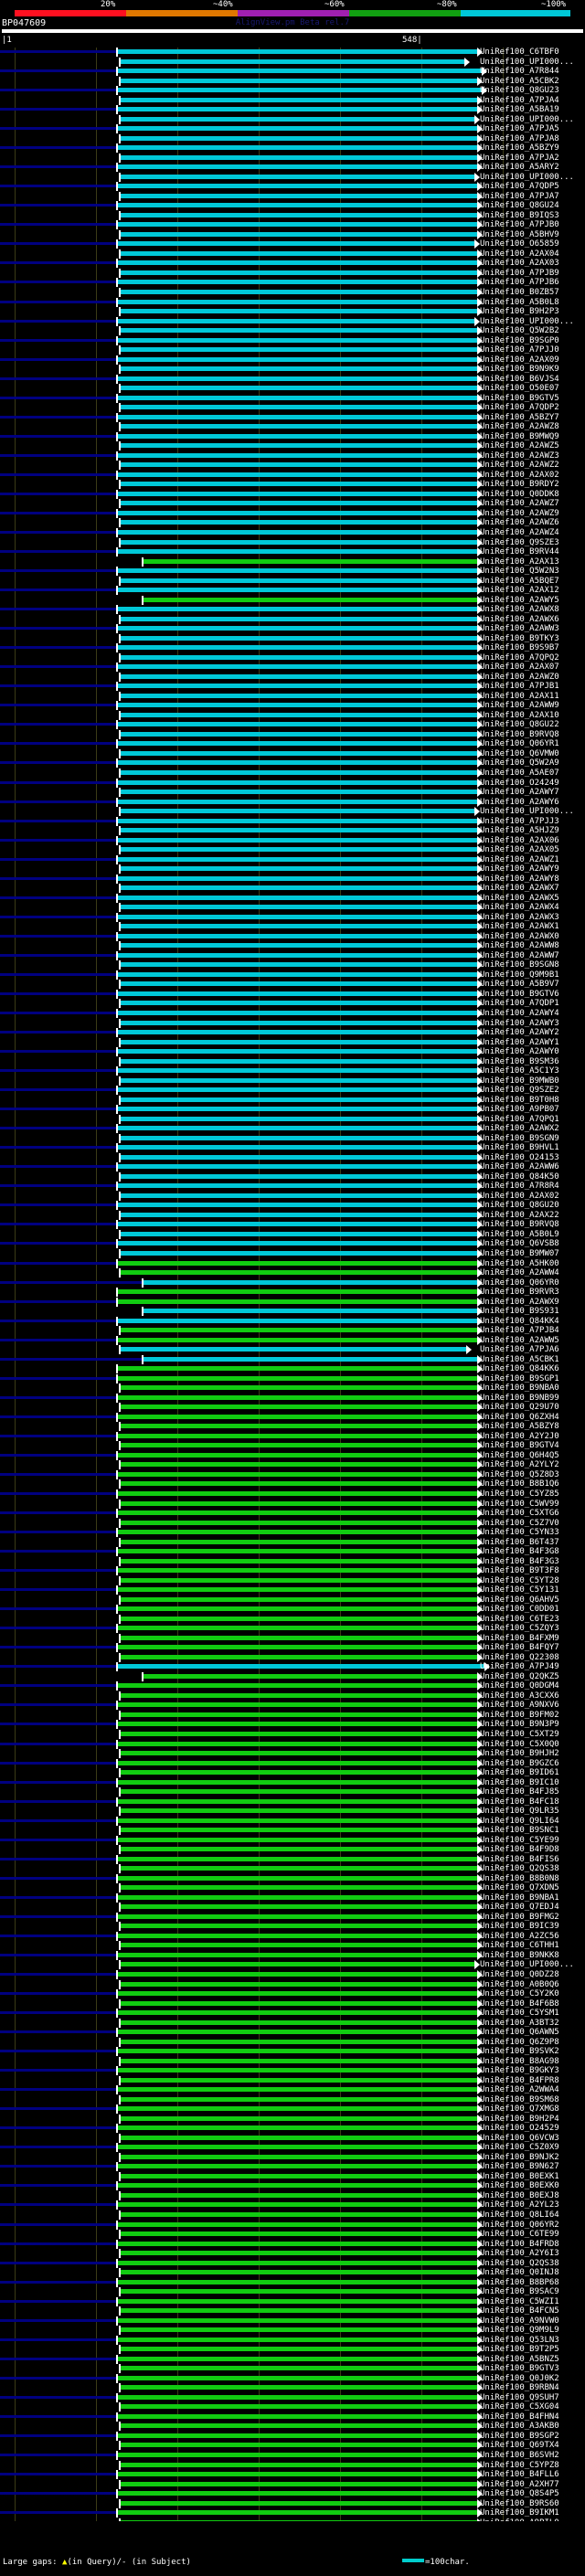 Image resolution: width=585 pixels, height=2576 pixels. Describe the element at coordinates (519, 793) in the screenshot. I see `hit-accession-label: UniRef100_A2AWY7` at that location.